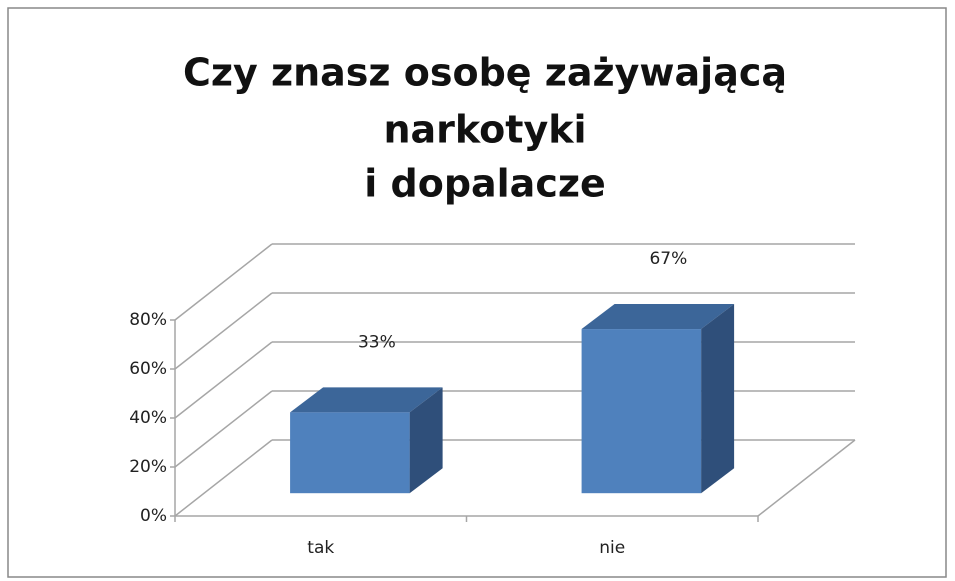 Image resolution: width=955 pixels, height=581 pixels. I want to click on y-tick-label: 40%, so click(148, 418).